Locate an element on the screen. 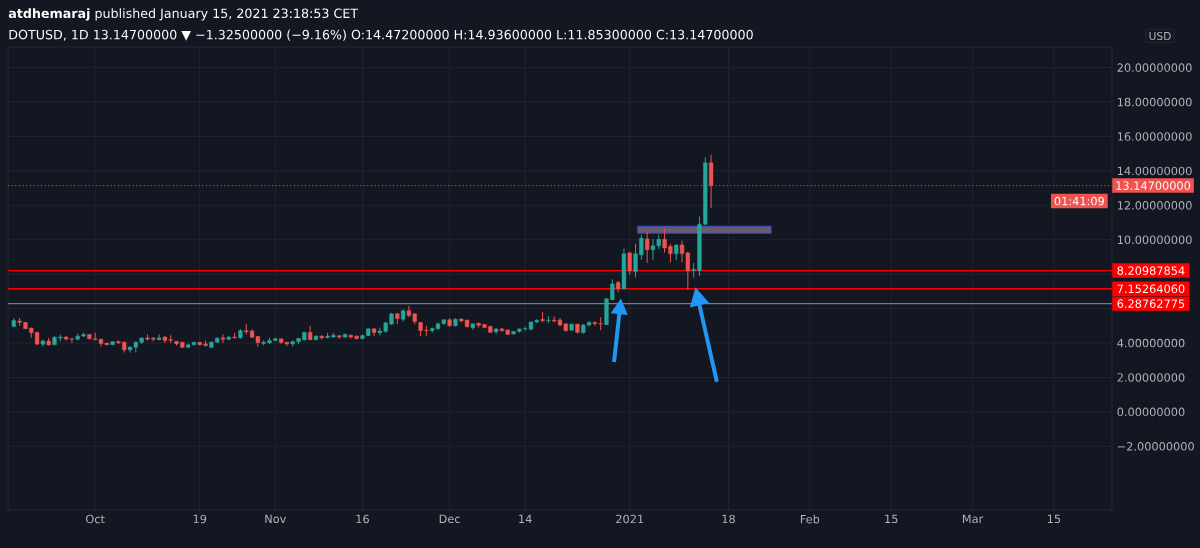 The height and width of the screenshot is (548, 1200). x-tick-label: 14 is located at coordinates (525, 518).